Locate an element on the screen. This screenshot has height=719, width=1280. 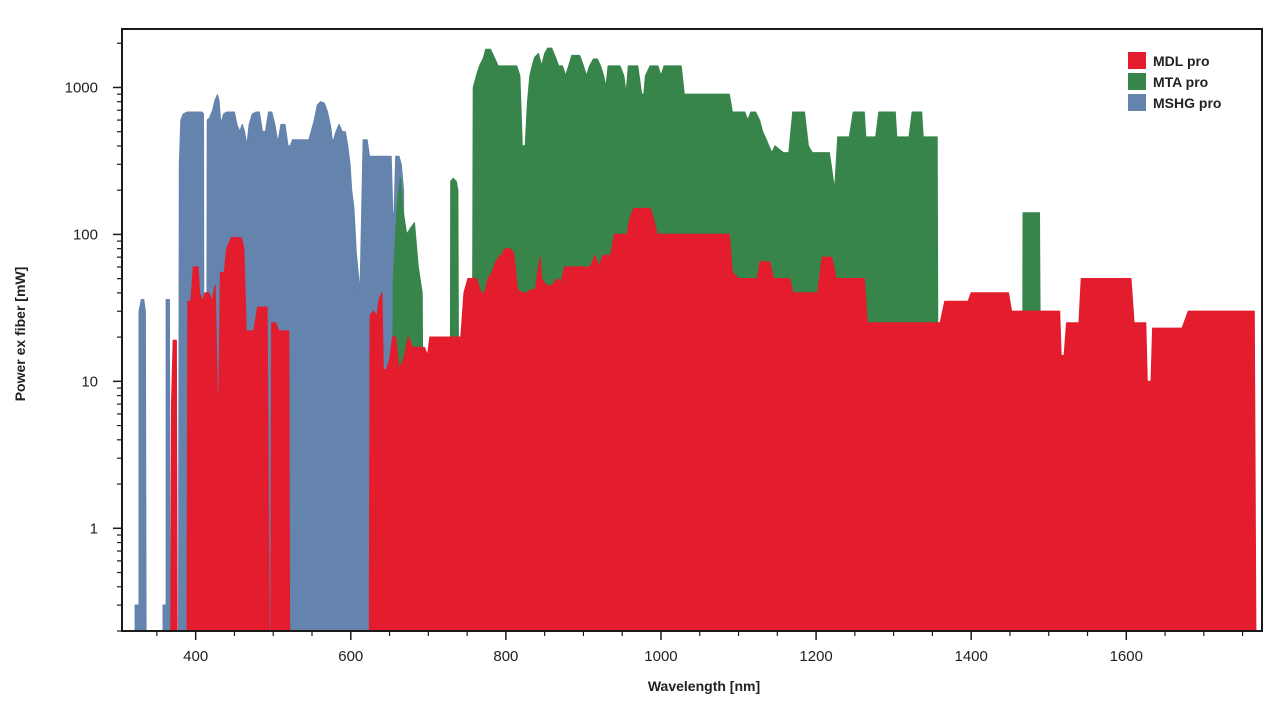
legend-swatch-mta-pro is located at coordinates (1137, 81).